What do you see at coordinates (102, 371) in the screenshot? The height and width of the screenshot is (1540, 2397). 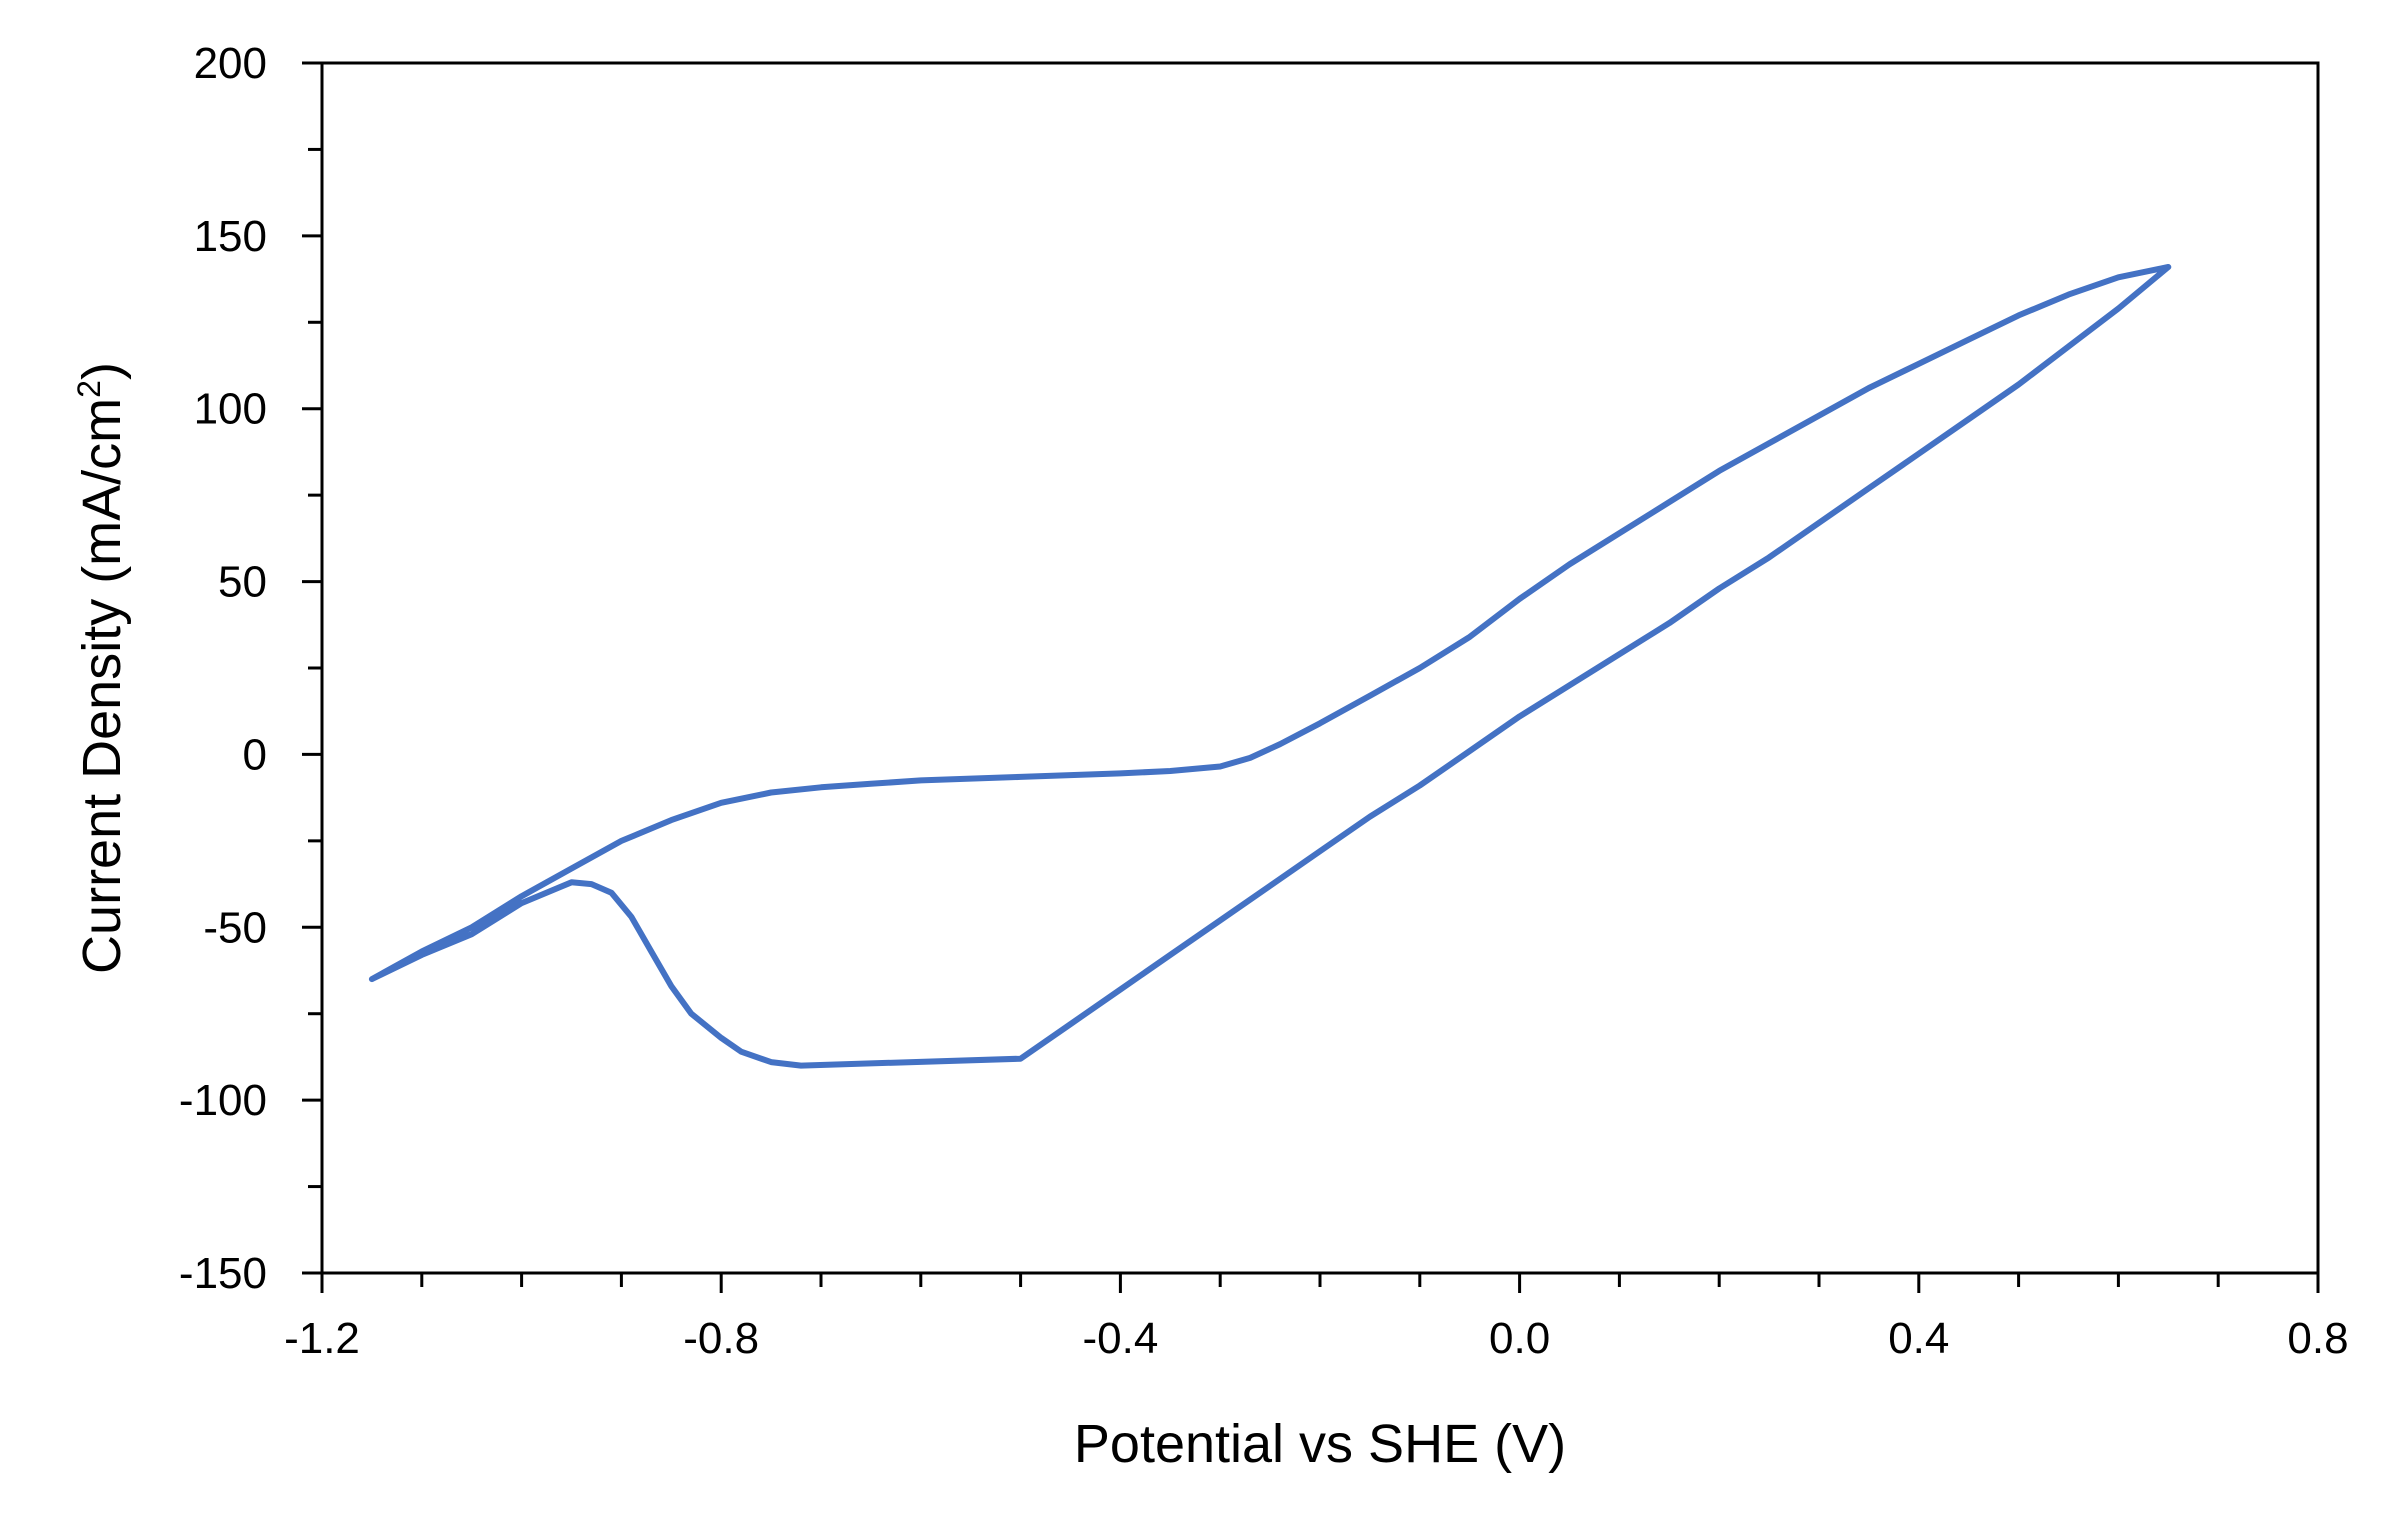 I see `y-axis-title-close: )` at bounding box center [102, 371].